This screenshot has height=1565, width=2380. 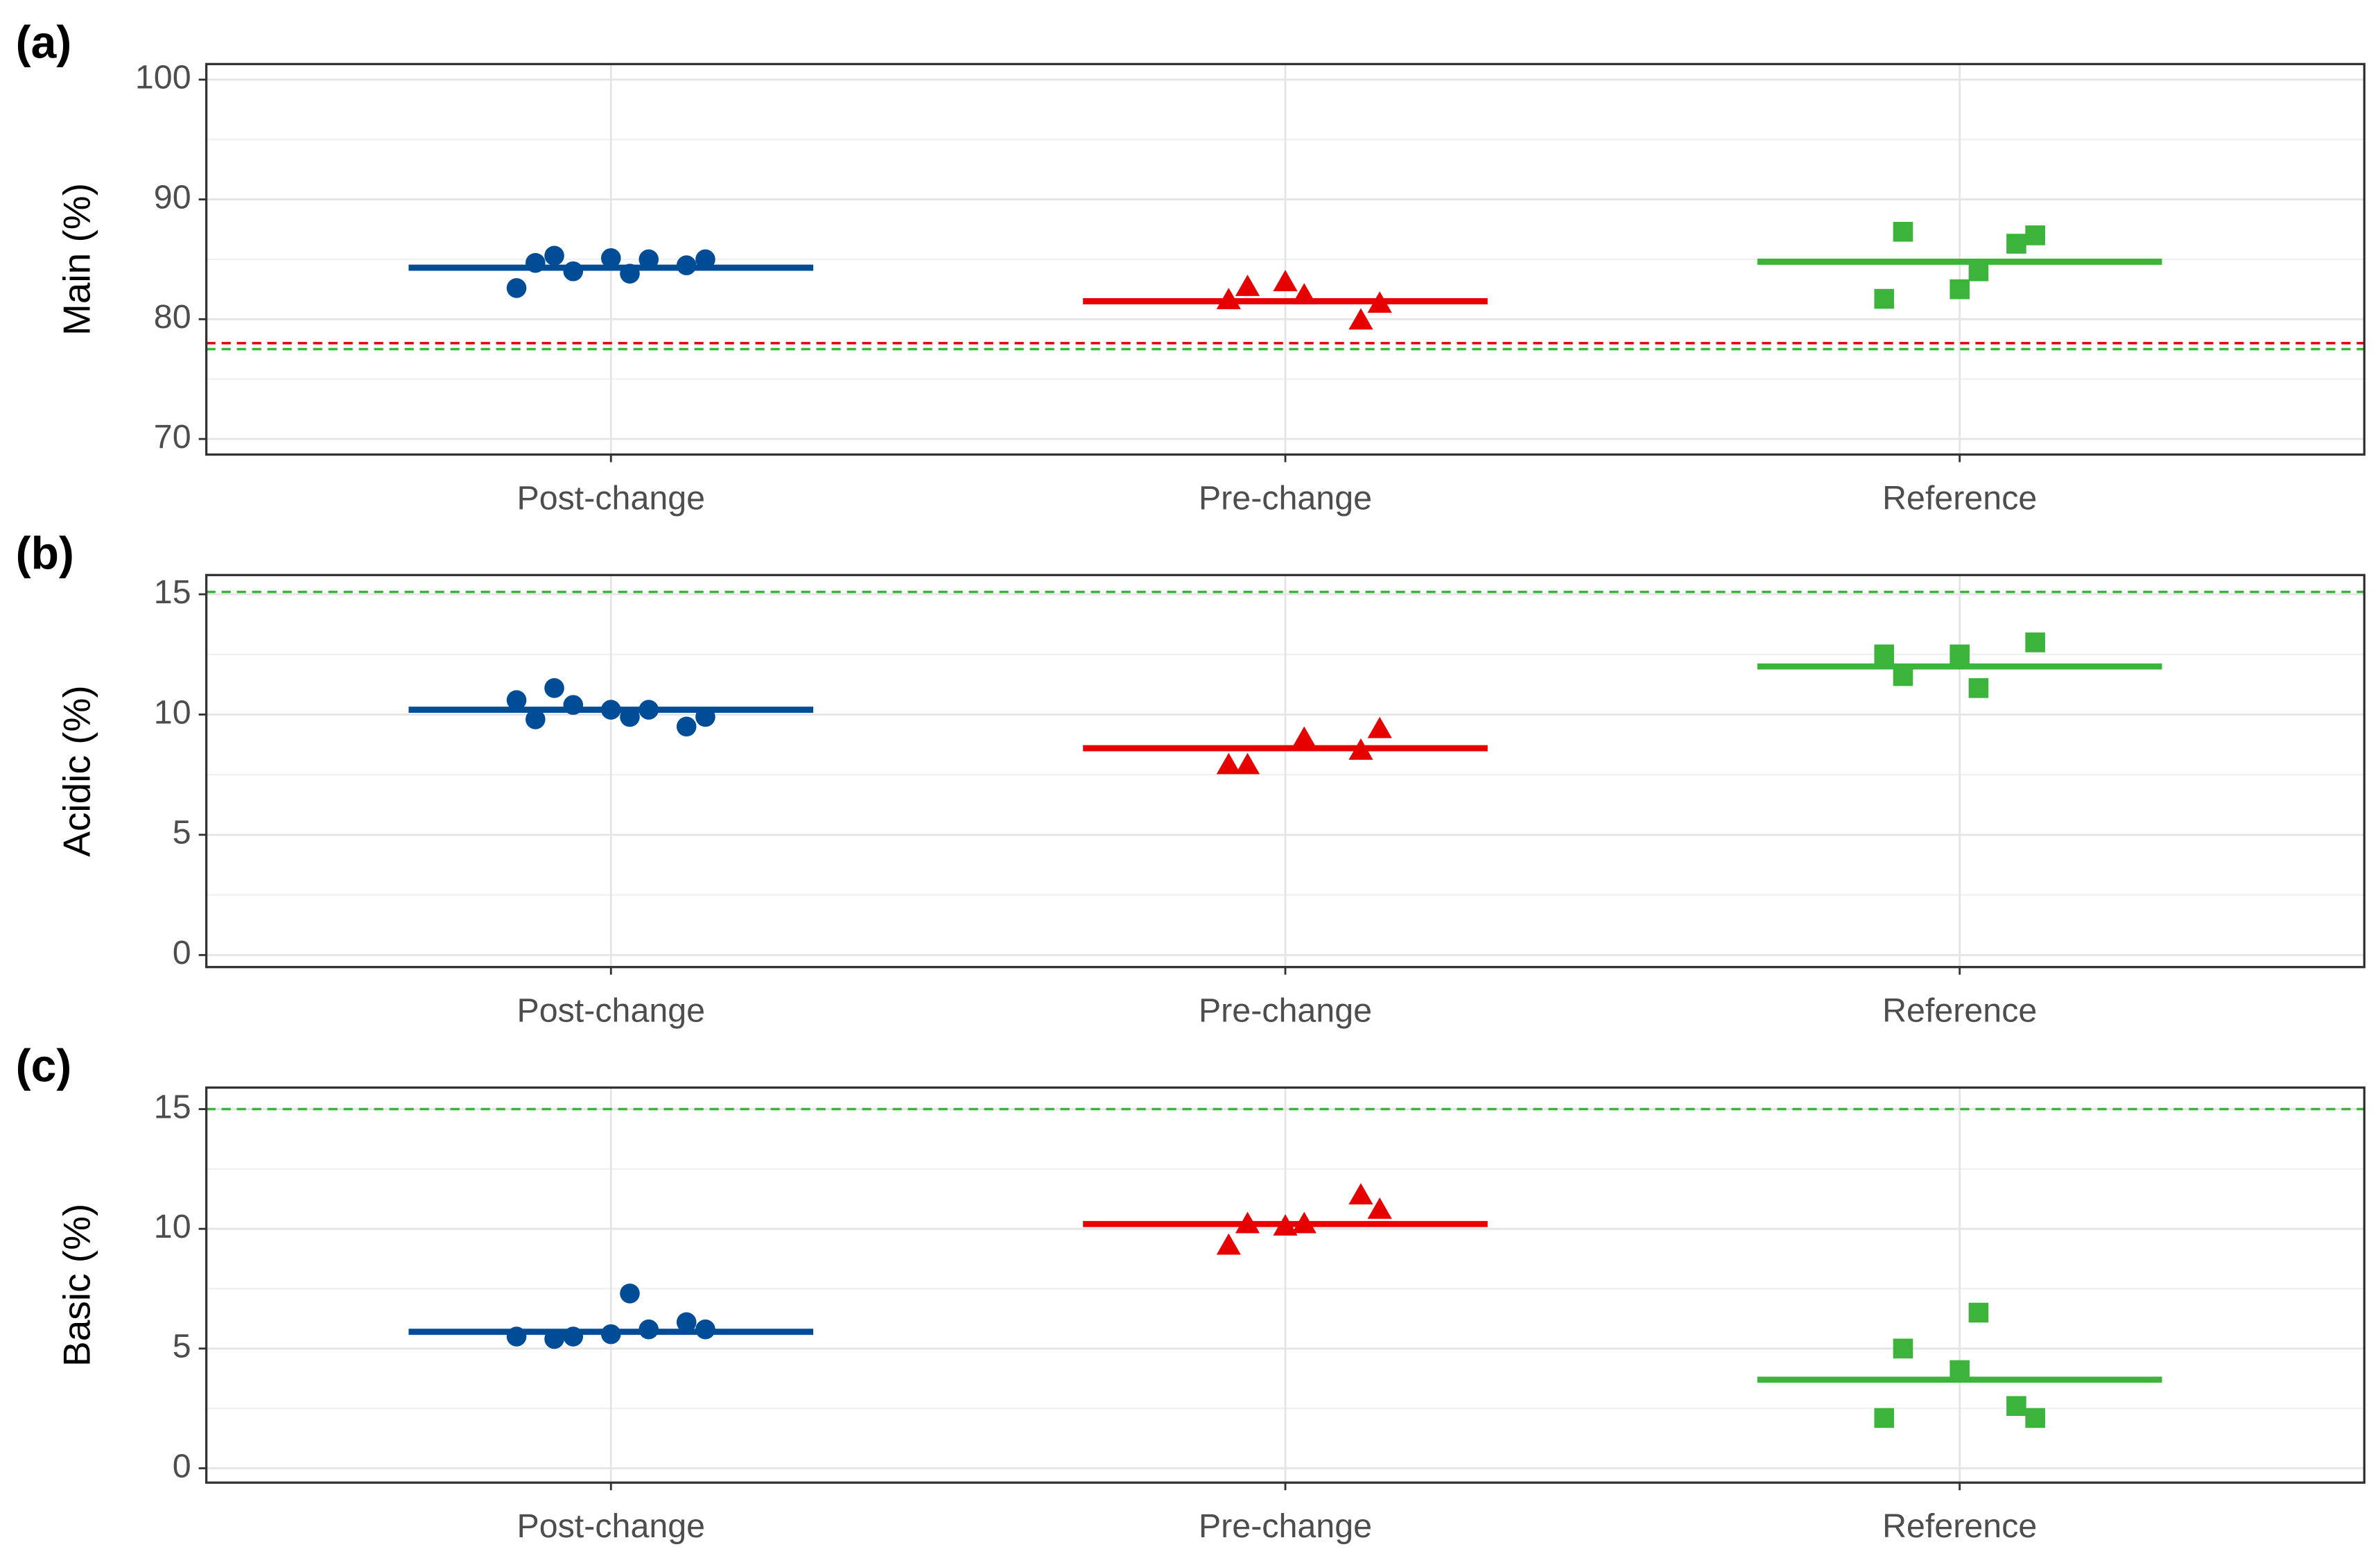 I want to click on panel-label: (b), so click(x=45, y=552).